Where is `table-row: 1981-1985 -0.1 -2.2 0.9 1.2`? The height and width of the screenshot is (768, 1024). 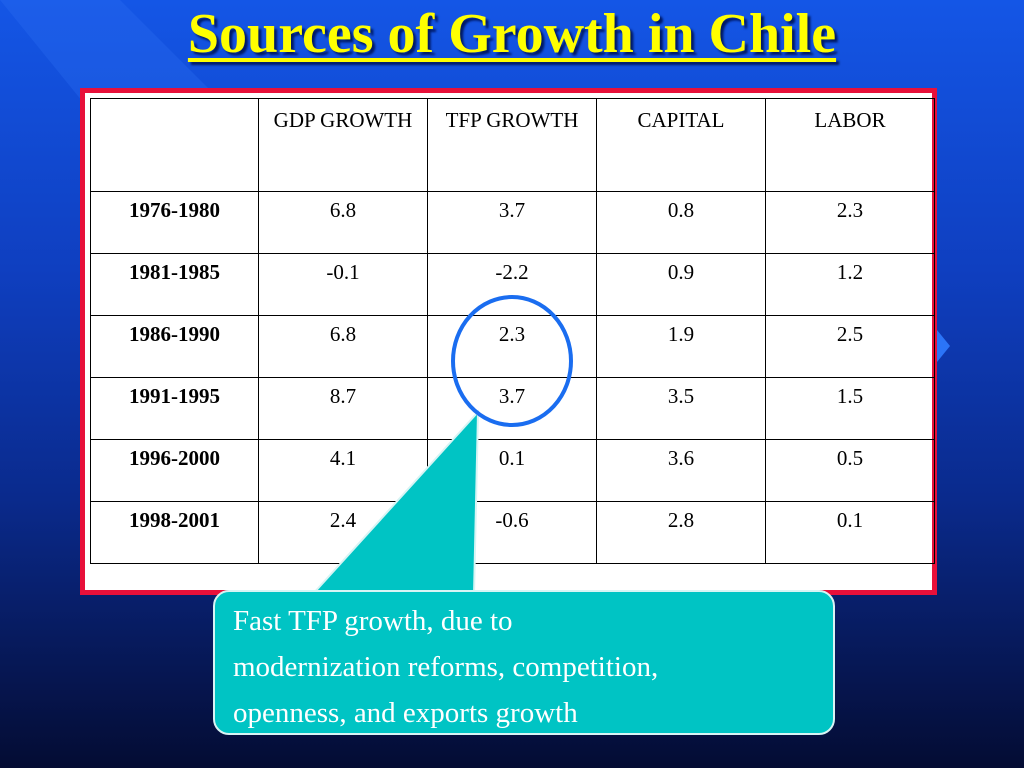
table-row: 1981-1985 -0.1 -2.2 0.9 1.2 is located at coordinates (512, 284).